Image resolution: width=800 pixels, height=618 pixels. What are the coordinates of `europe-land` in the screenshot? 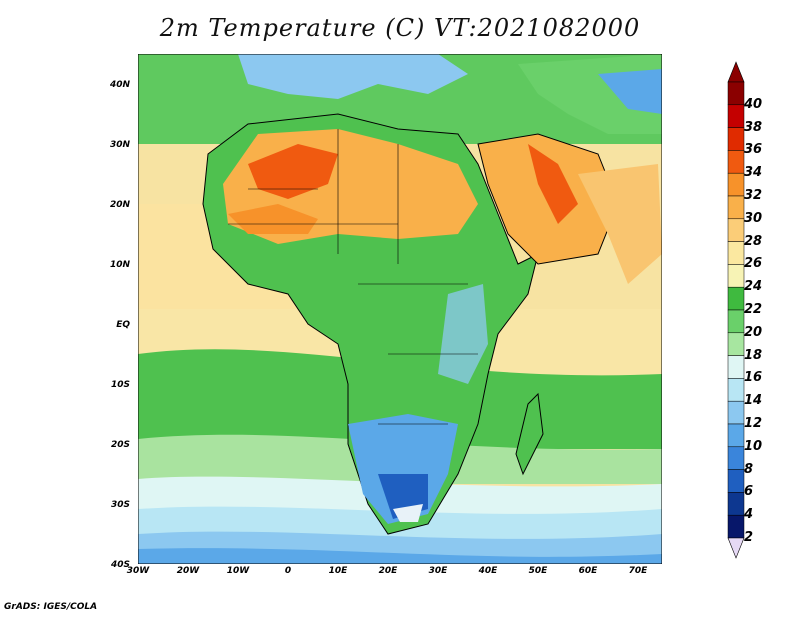 It's located at (353, 76).